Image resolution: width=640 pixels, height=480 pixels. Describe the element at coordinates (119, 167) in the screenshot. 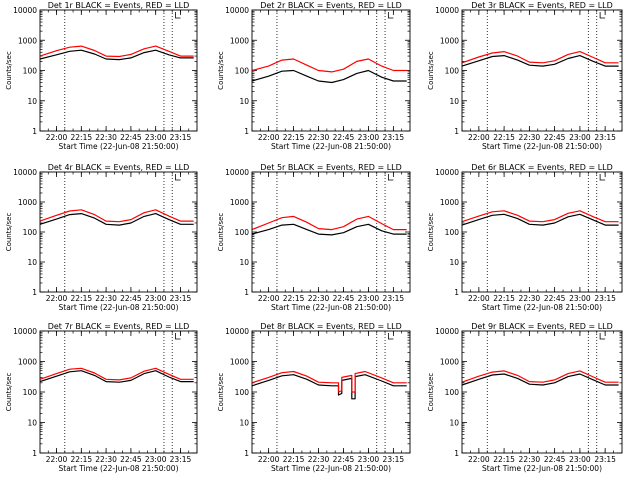

I see `panel-title: Det 4r BLACK = Events, RED = LLD` at that location.